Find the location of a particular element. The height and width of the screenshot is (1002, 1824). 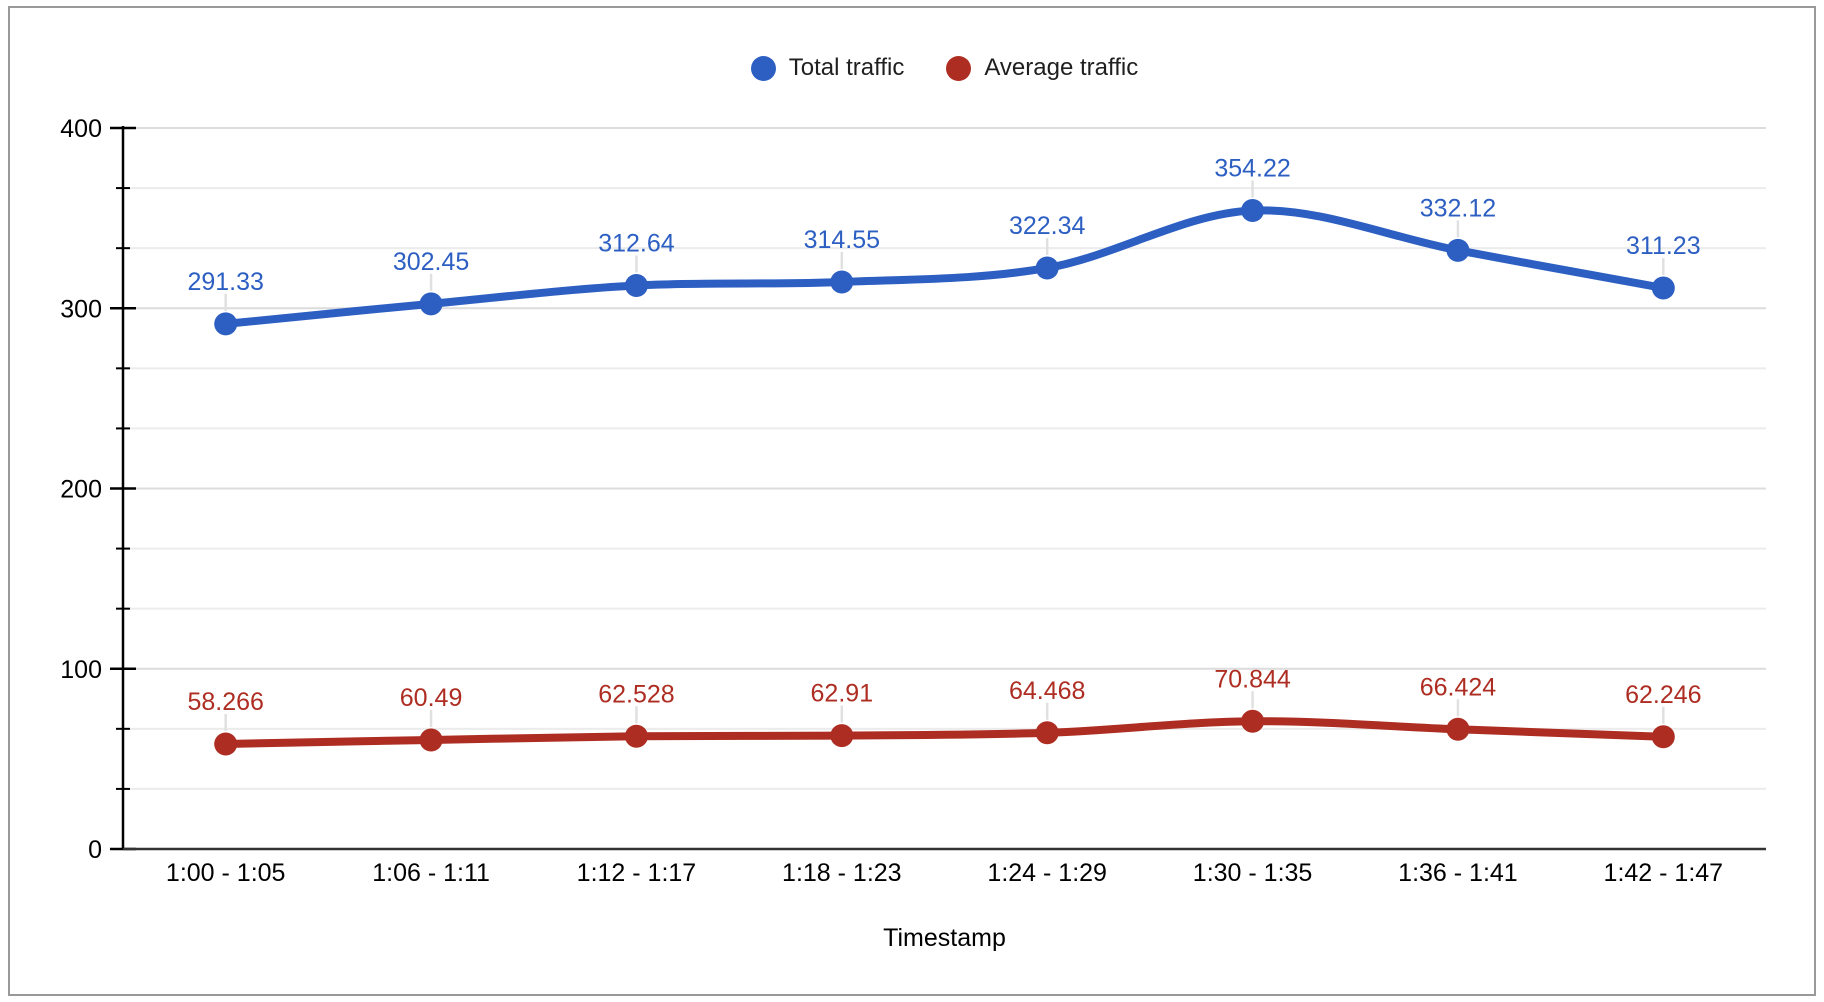

y-axis-tick-label: 100 is located at coordinates (81, 670).